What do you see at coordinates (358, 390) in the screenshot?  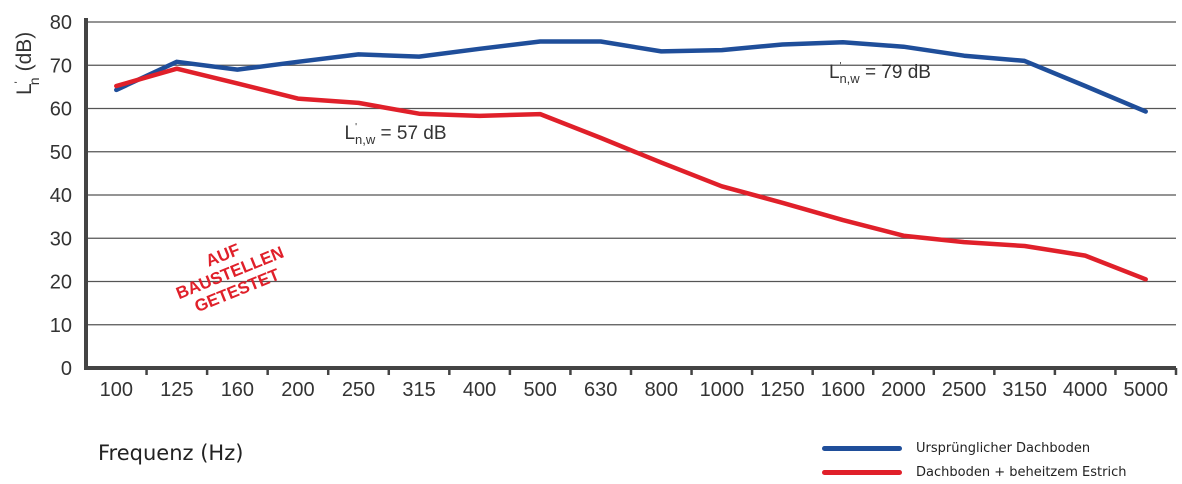 I see `x-tick-label-250: 250` at bounding box center [358, 390].